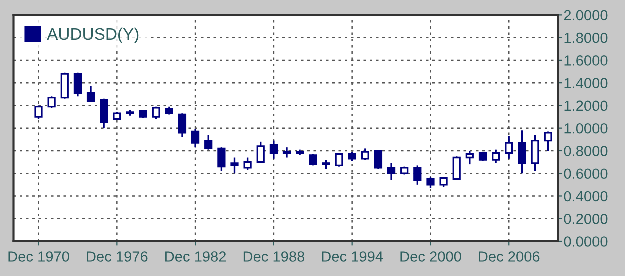 Image resolution: width=625 pixels, height=276 pixels. I want to click on y-tick-label: 1.8000, so click(586, 38).